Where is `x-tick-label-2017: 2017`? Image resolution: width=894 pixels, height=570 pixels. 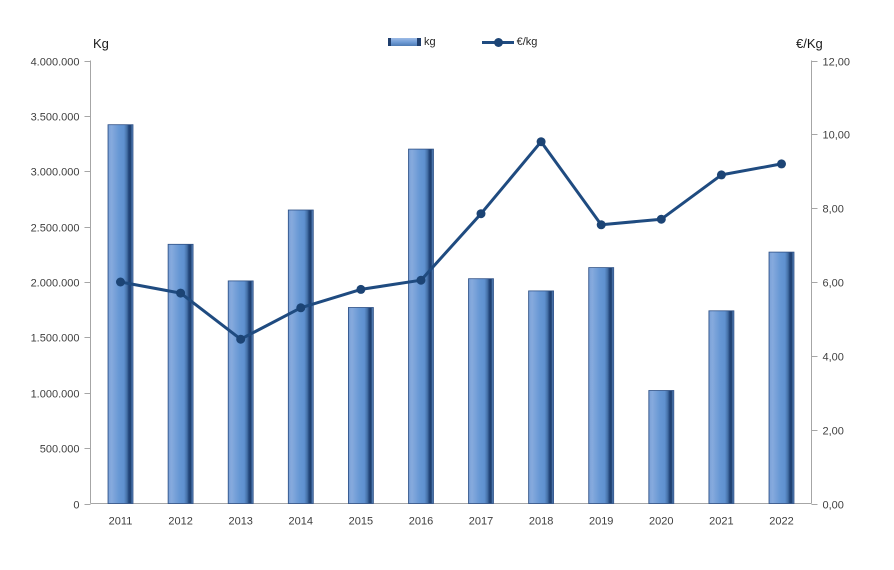 x-tick-label-2017: 2017 is located at coordinates (481, 522).